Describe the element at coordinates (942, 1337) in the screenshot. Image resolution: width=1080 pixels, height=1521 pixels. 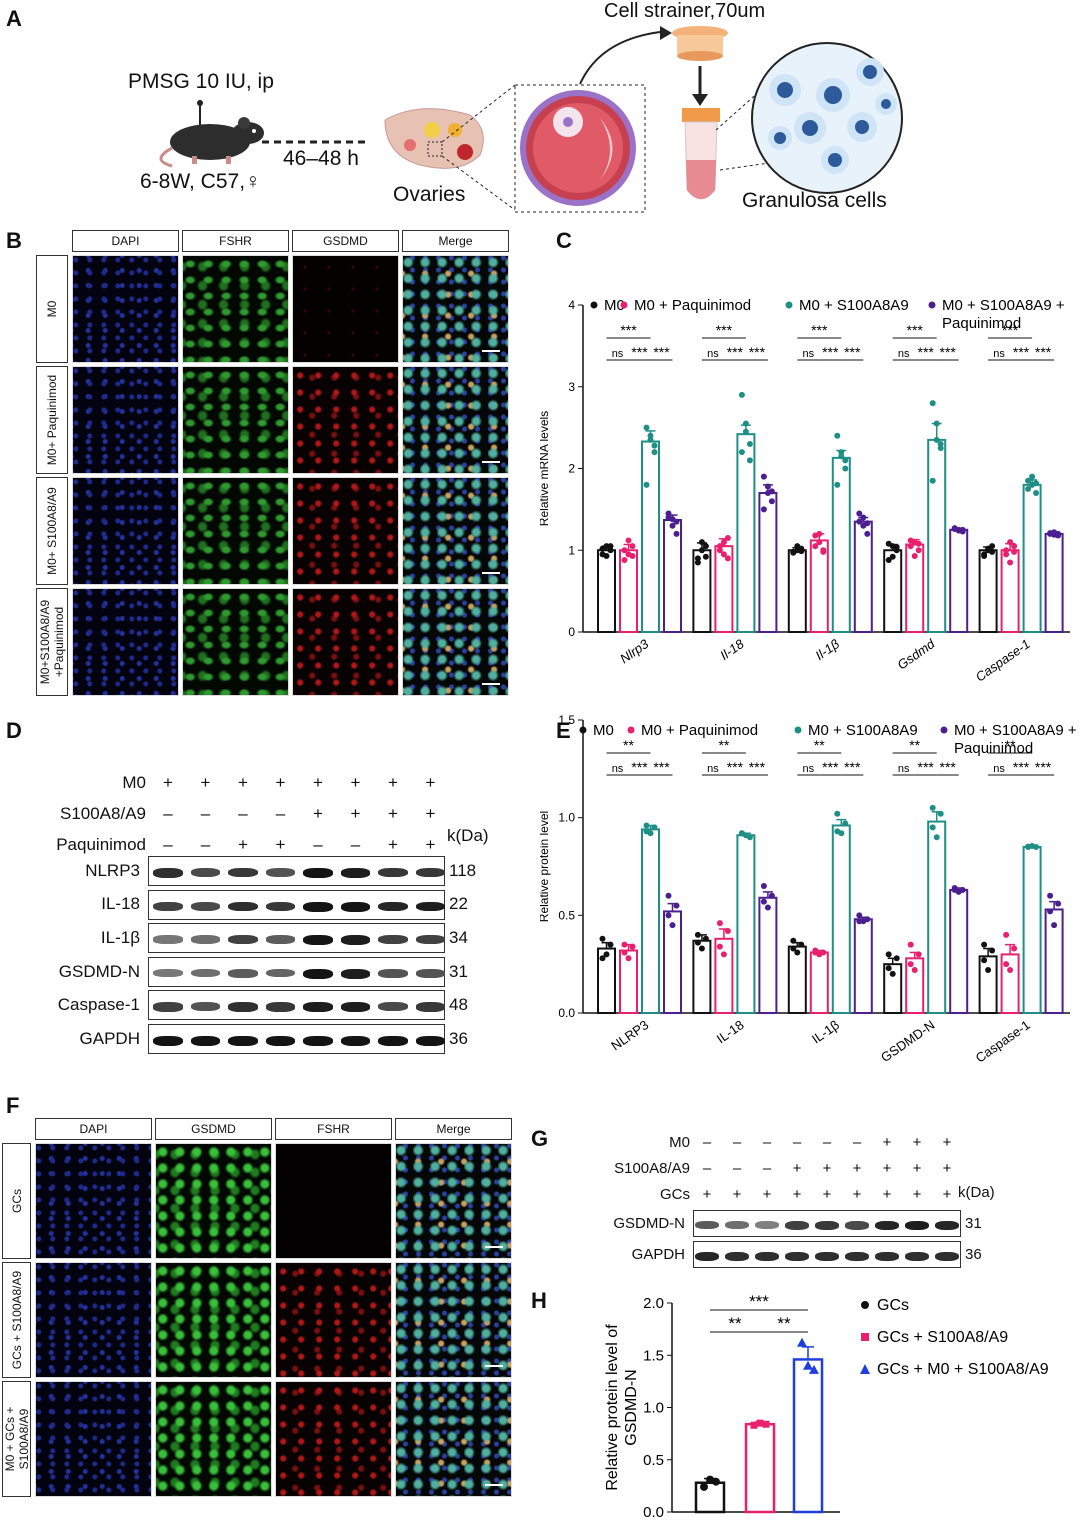
I see `legend-label: GCs + S100A8/A9` at that location.